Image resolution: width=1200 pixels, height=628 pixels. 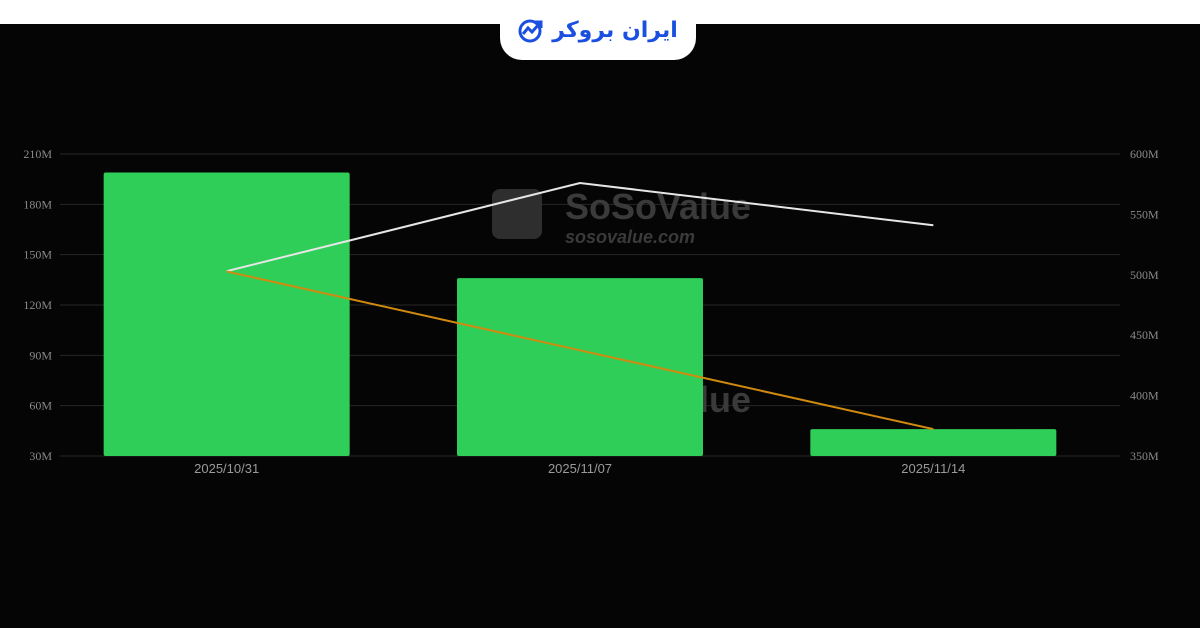 What do you see at coordinates (530, 31) in the screenshot?
I see `chart-growth-icon` at bounding box center [530, 31].